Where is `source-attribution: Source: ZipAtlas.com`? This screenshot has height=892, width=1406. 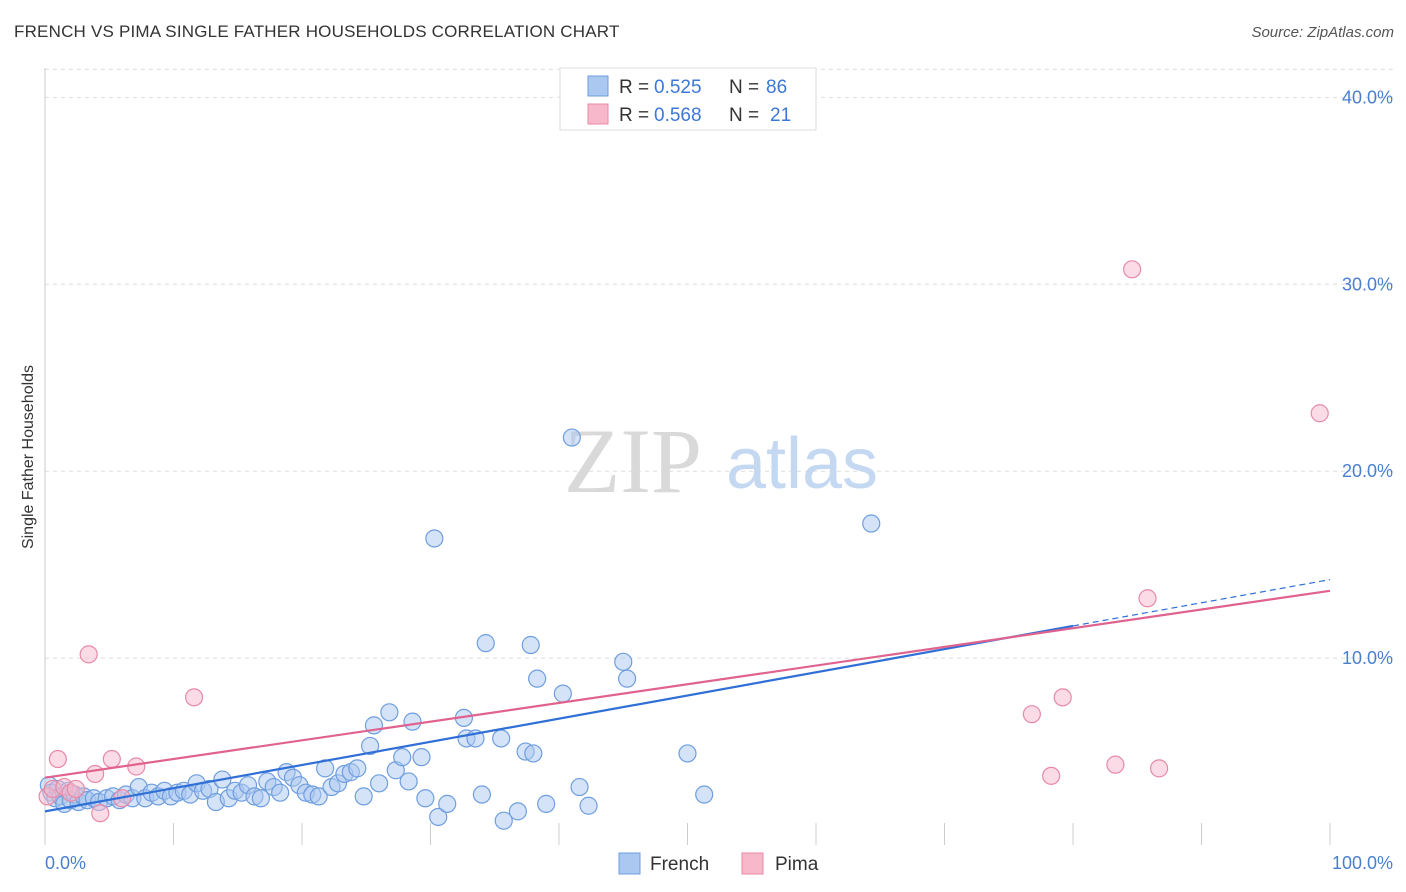 source-attribution: Source: ZipAtlas.com is located at coordinates (1322, 32).